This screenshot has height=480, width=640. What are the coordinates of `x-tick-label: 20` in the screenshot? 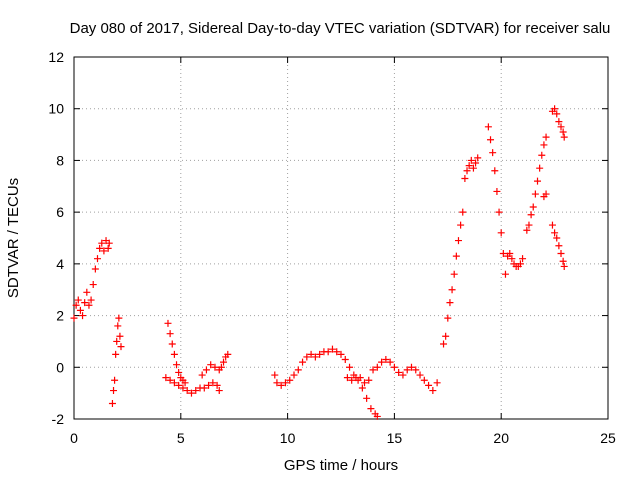 It's located at (501, 438).